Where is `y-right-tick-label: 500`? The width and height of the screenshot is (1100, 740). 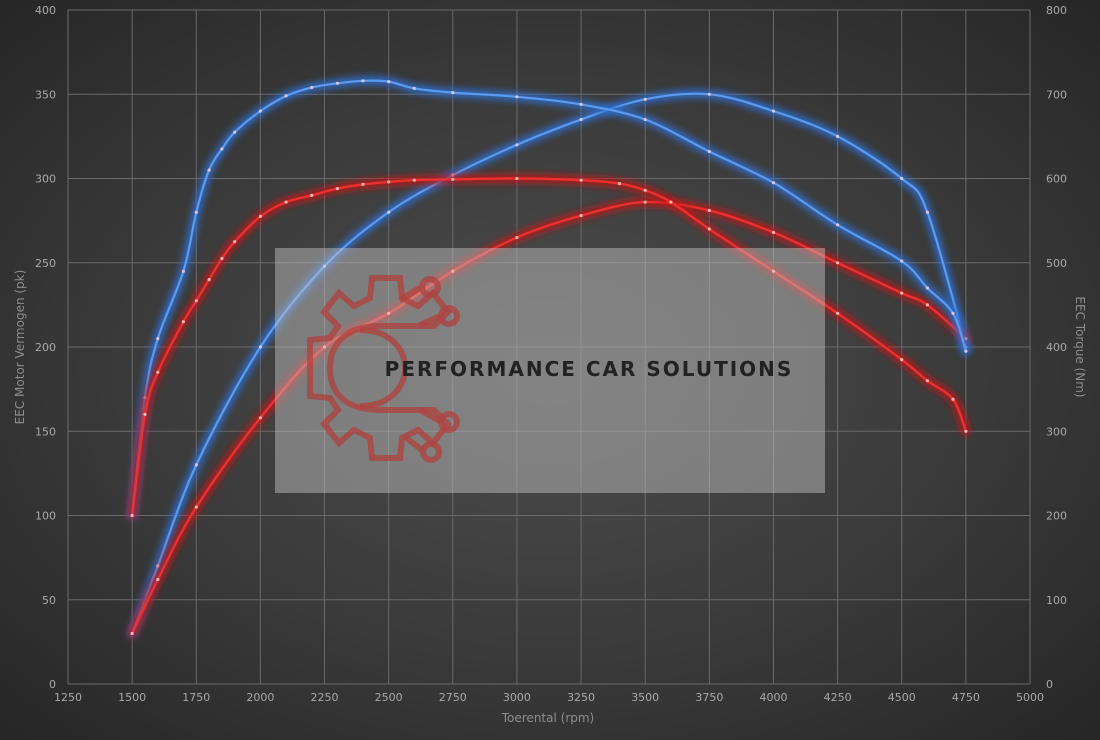
y-right-tick-label: 500 is located at coordinates (1056, 263).